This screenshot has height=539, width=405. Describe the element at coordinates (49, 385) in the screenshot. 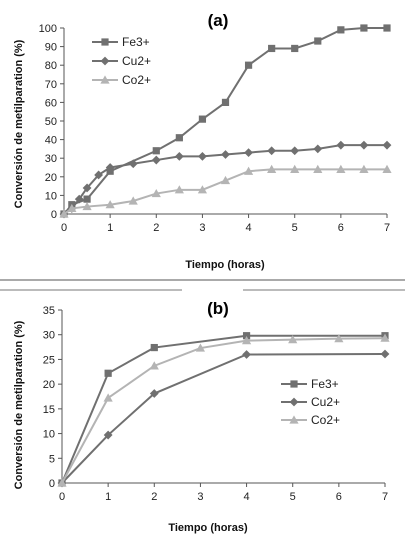

I see `y-tick-label: 20` at that location.